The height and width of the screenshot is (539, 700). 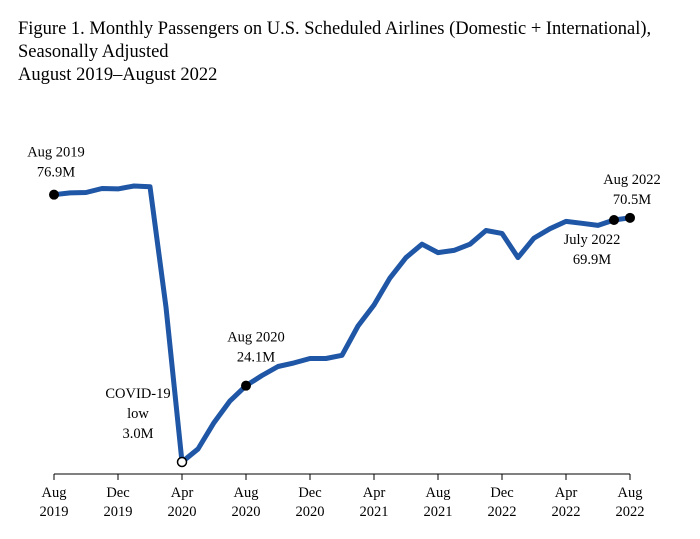 I want to click on annotation-label: Aug 2019, so click(x=56, y=153).